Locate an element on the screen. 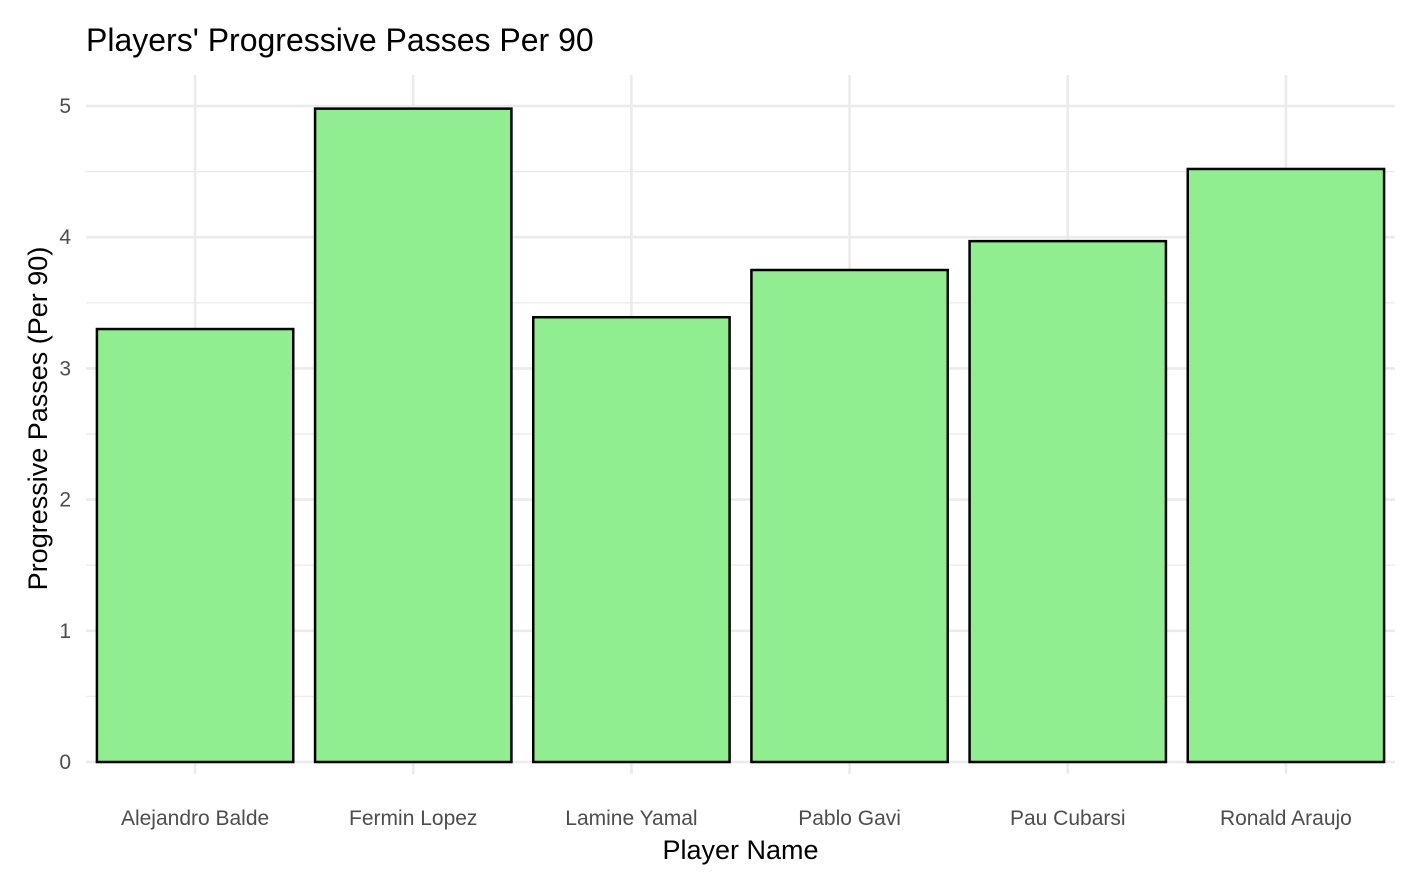 The height and width of the screenshot is (876, 1414). x-tick-label: Alejandro Balde is located at coordinates (195, 818).